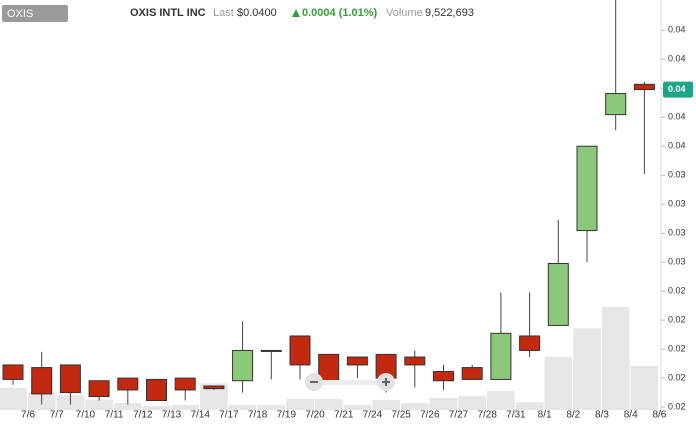 The height and width of the screenshot is (427, 696). What do you see at coordinates (172, 415) in the screenshot?
I see `x-tick-label: 7/13` at bounding box center [172, 415].